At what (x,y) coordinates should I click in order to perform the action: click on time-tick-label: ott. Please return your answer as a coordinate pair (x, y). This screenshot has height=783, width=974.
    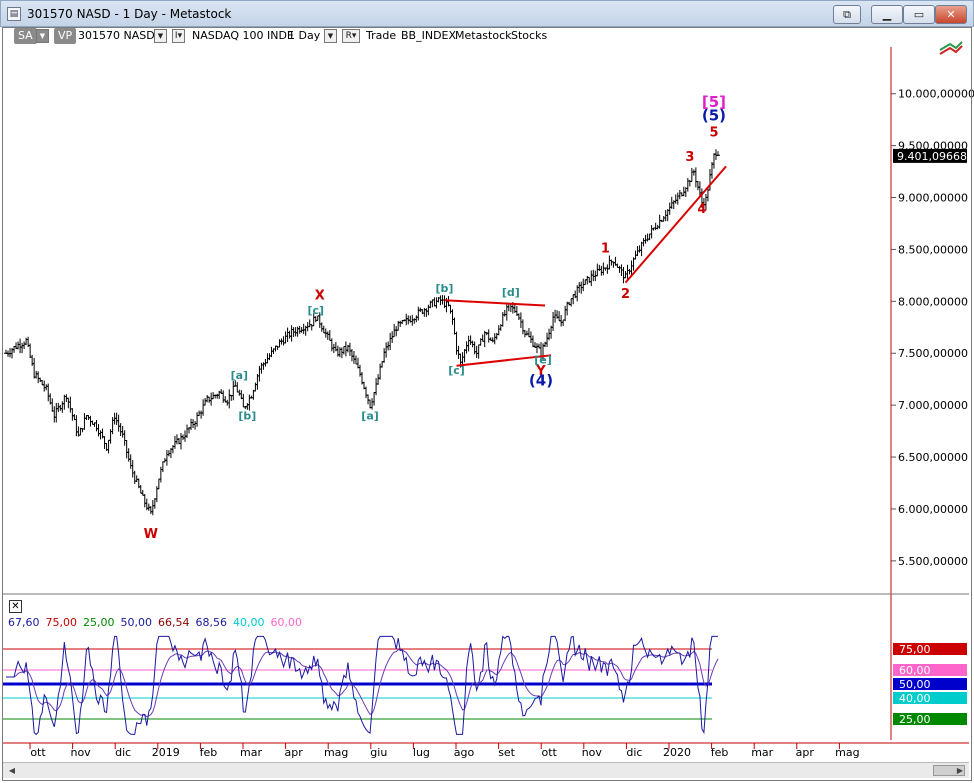
    Looking at the image, I should click on (550, 752).